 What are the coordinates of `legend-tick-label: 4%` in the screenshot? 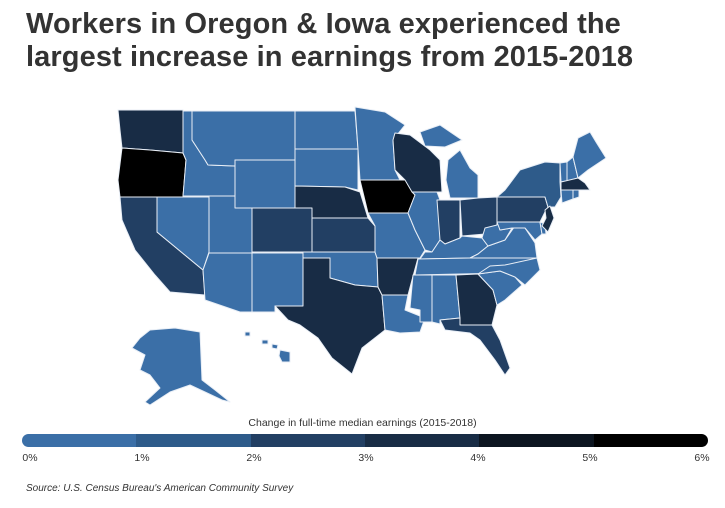 It's located at (478, 458).